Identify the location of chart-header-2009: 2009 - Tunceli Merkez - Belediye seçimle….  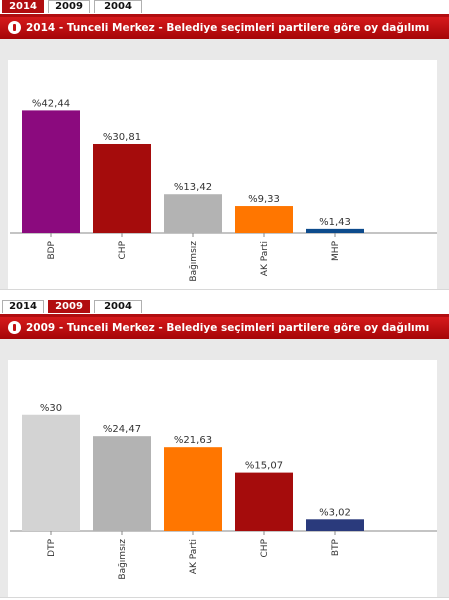
(224, 326).